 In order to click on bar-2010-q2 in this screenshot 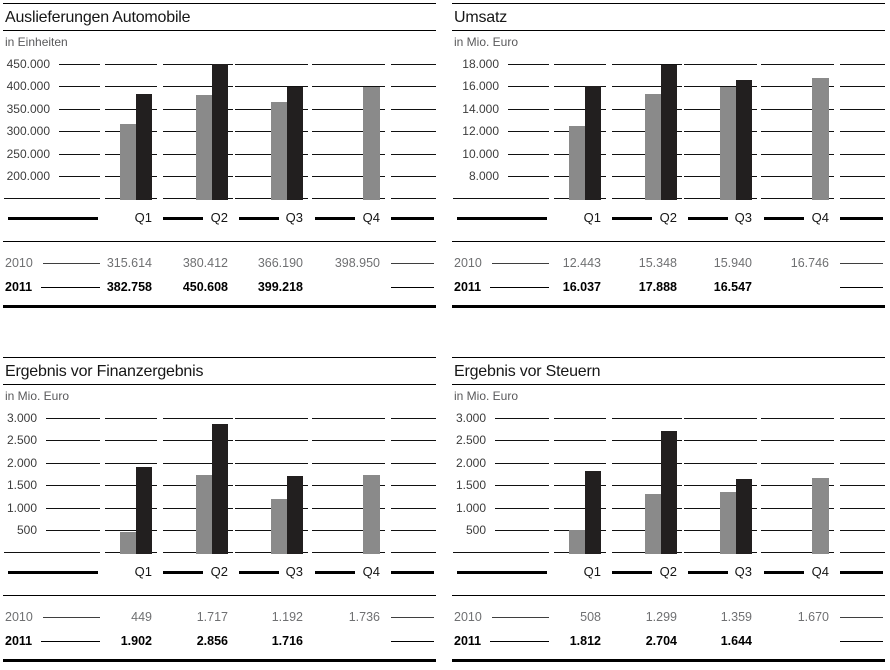, I will do `click(204, 514)`.